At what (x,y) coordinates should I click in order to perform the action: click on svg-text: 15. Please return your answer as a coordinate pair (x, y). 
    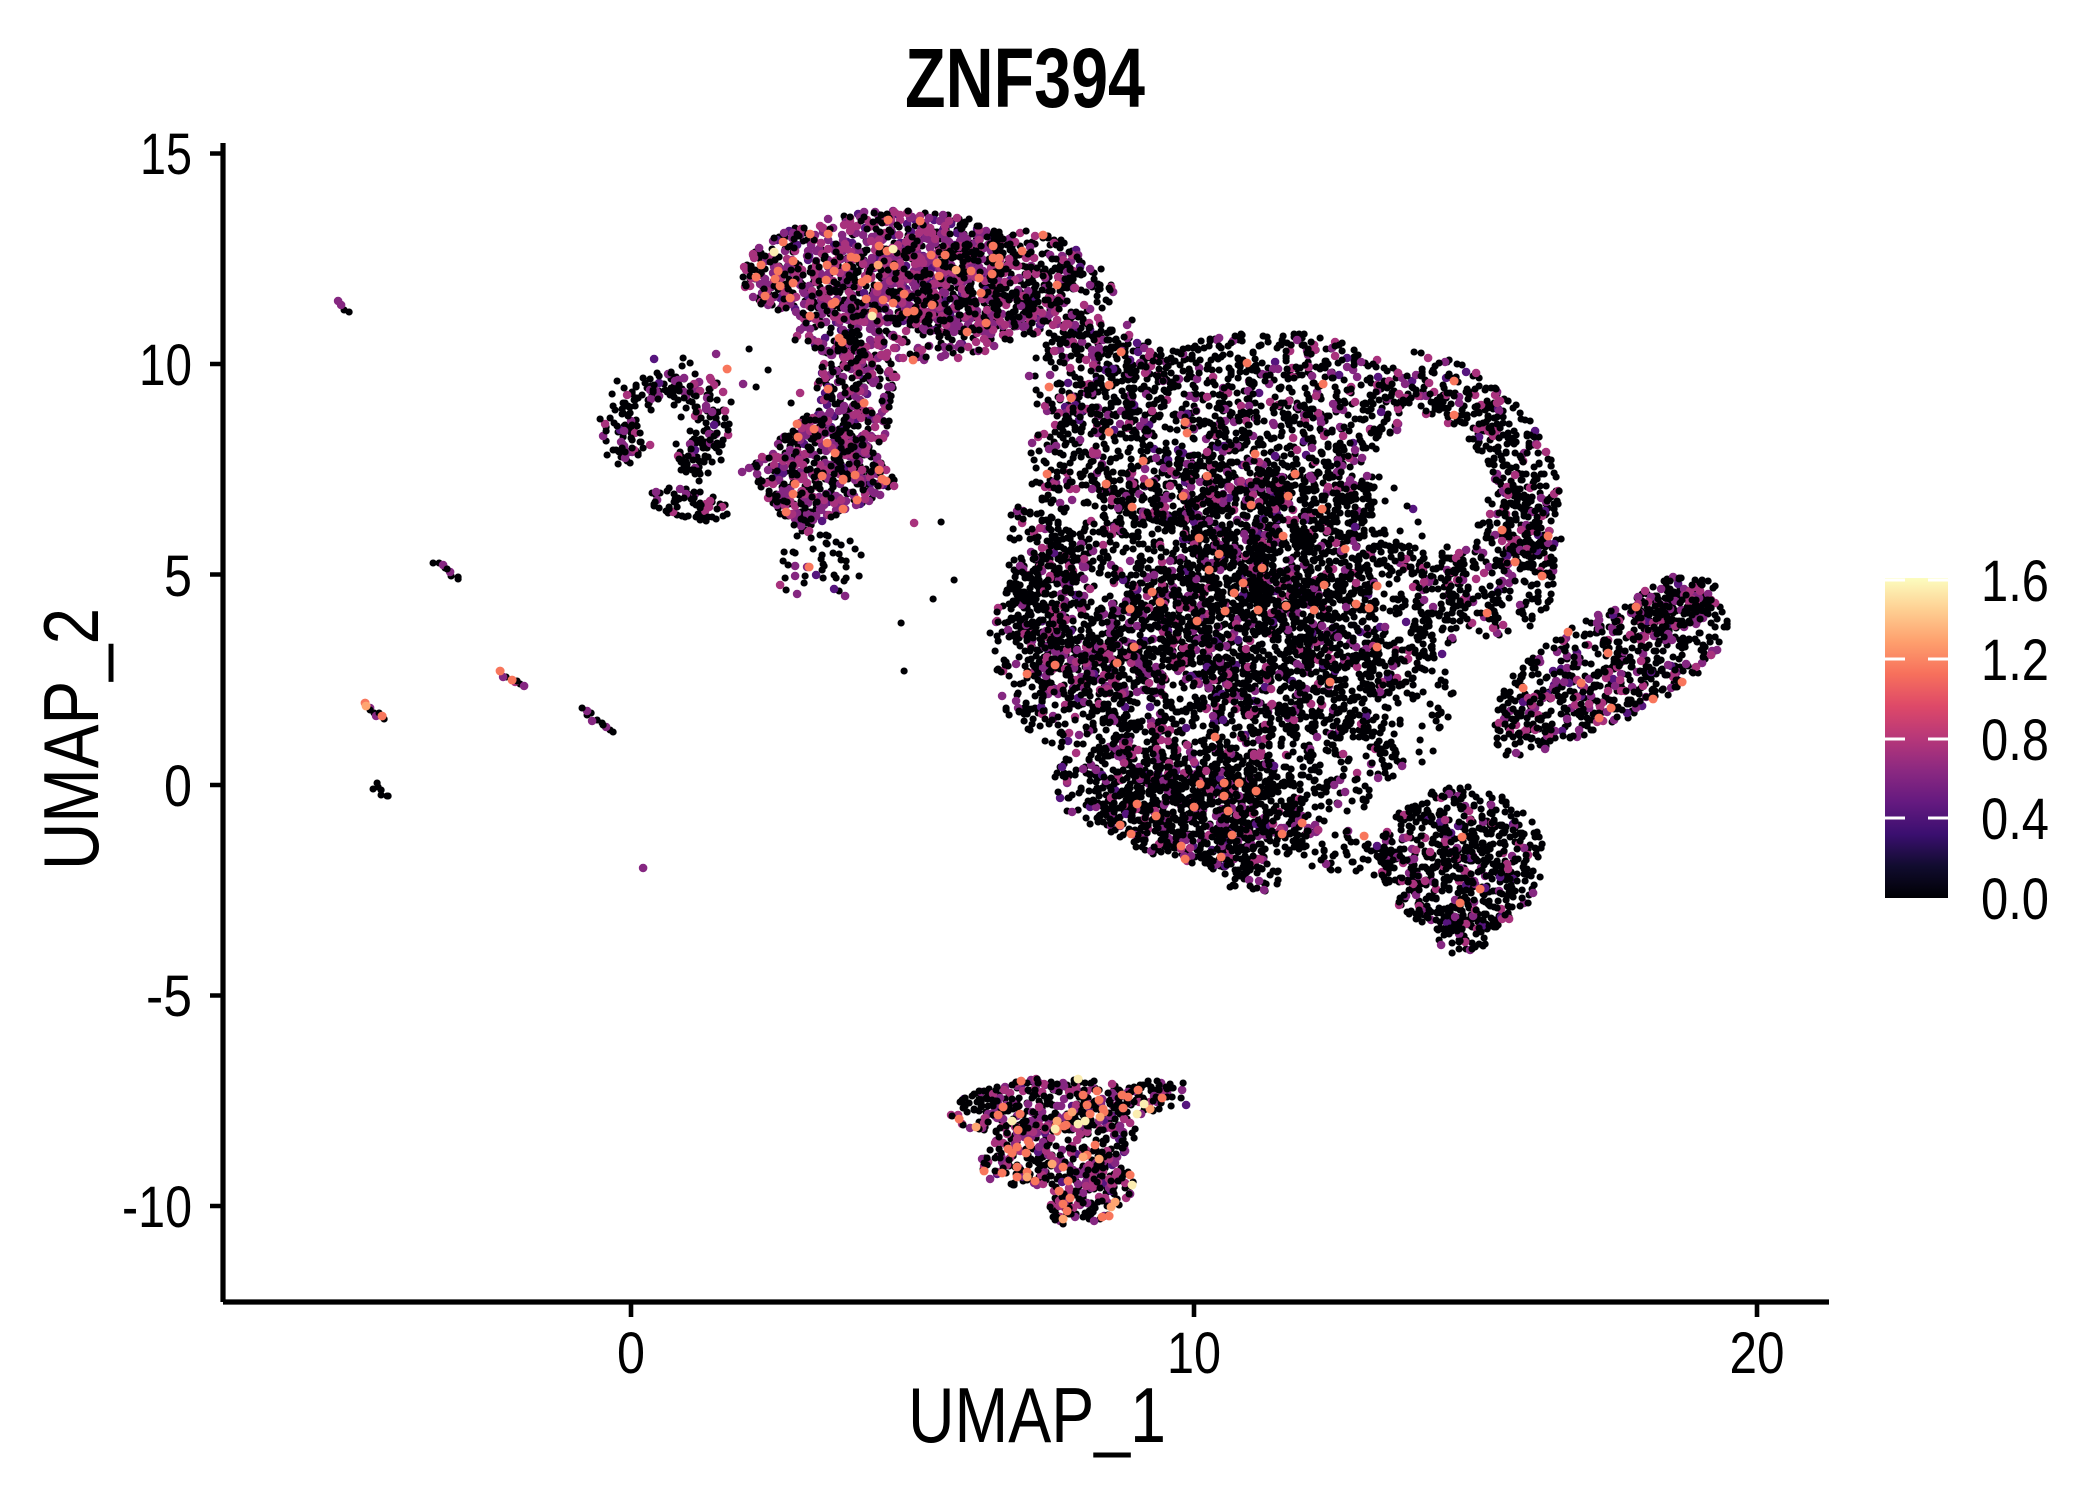
    Looking at the image, I should click on (166, 154).